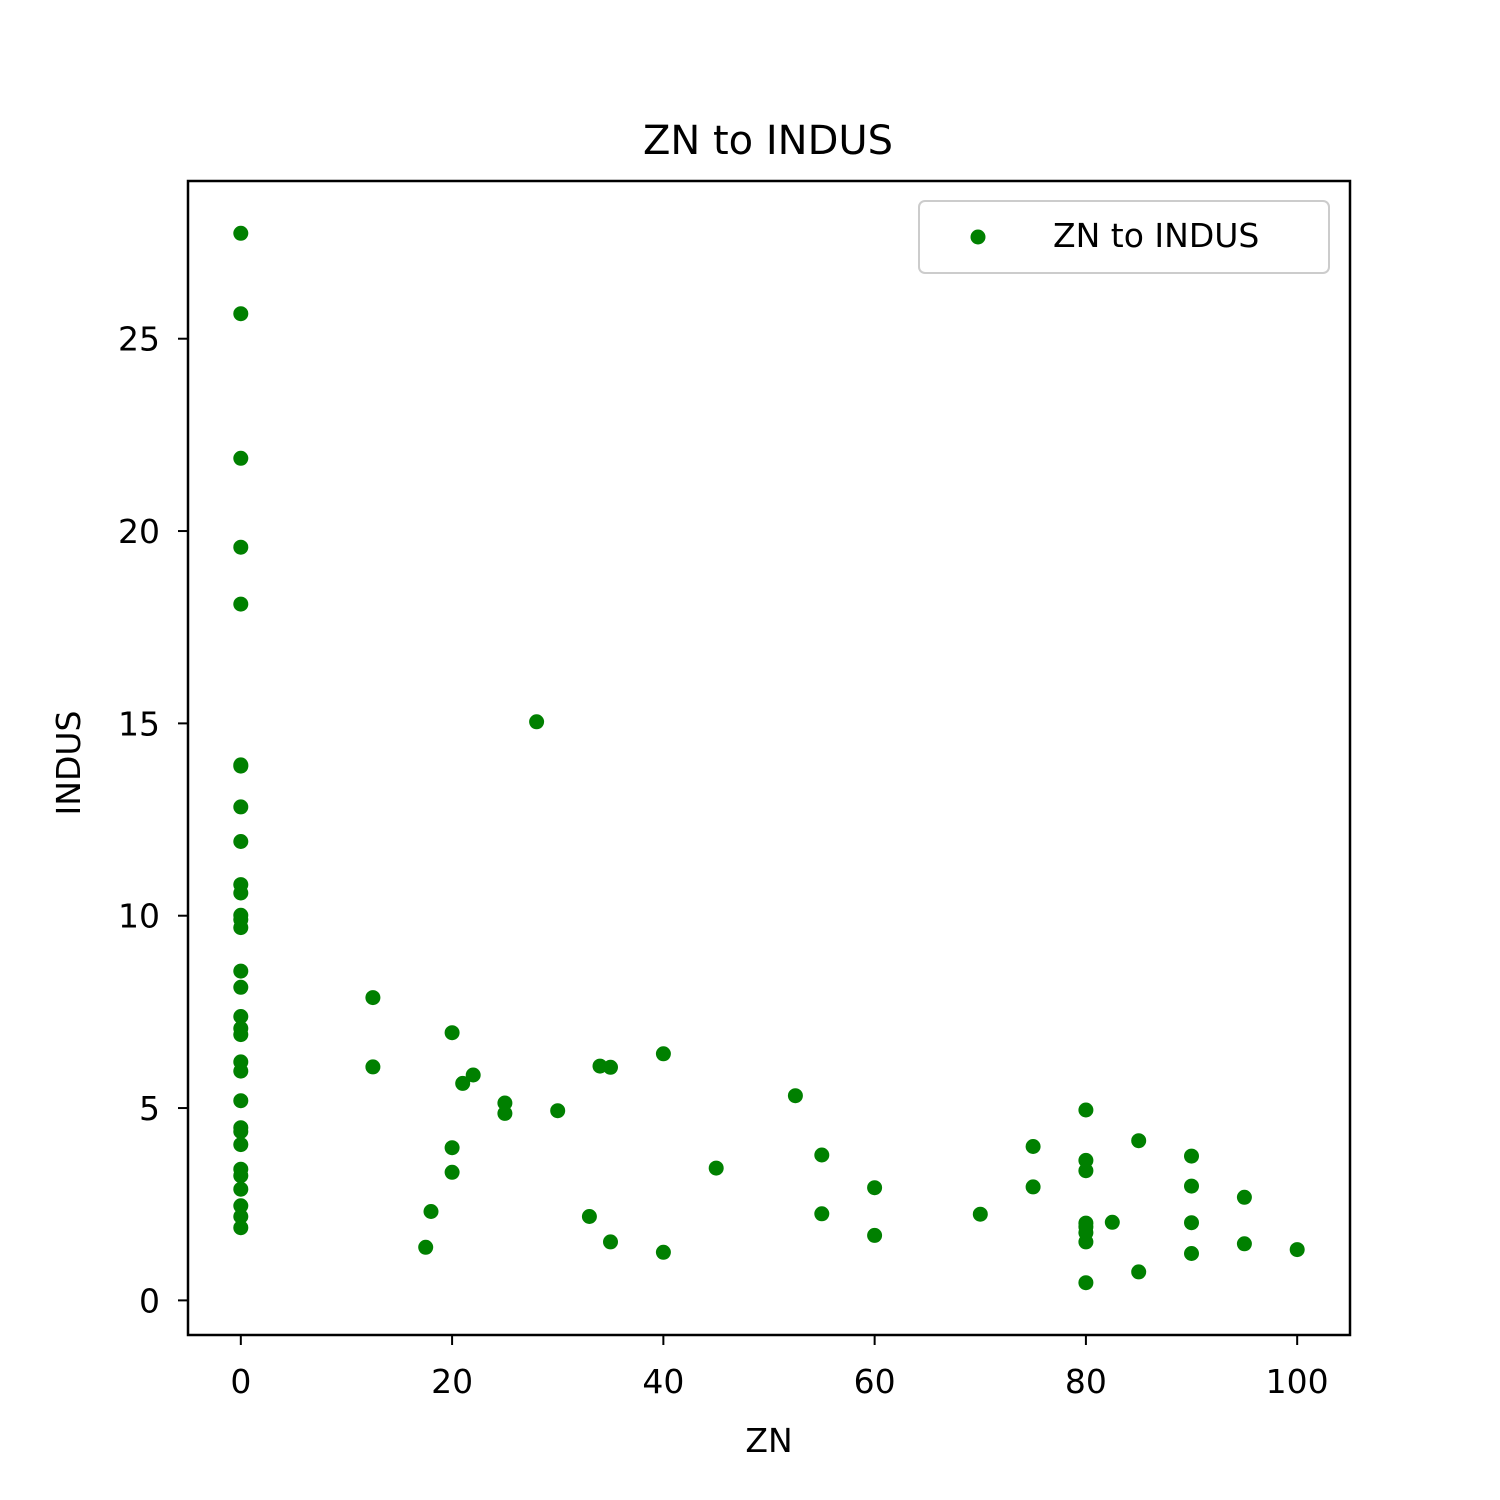 This screenshot has width=1500, height=1500. What do you see at coordinates (663, 1381) in the screenshot?
I see `x-tick-label: 40` at bounding box center [663, 1381].